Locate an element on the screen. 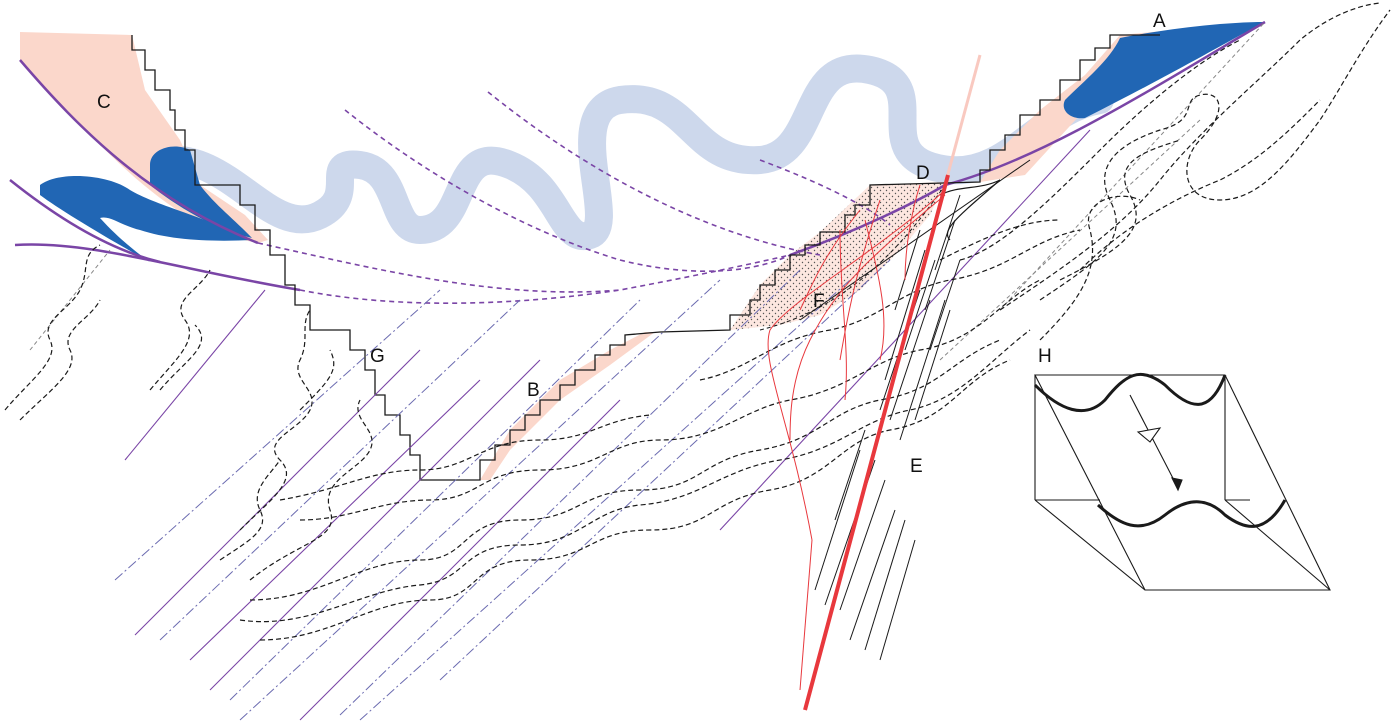 The width and height of the screenshot is (1394, 726). red-thin-fault-splays is located at coordinates (856, 362).